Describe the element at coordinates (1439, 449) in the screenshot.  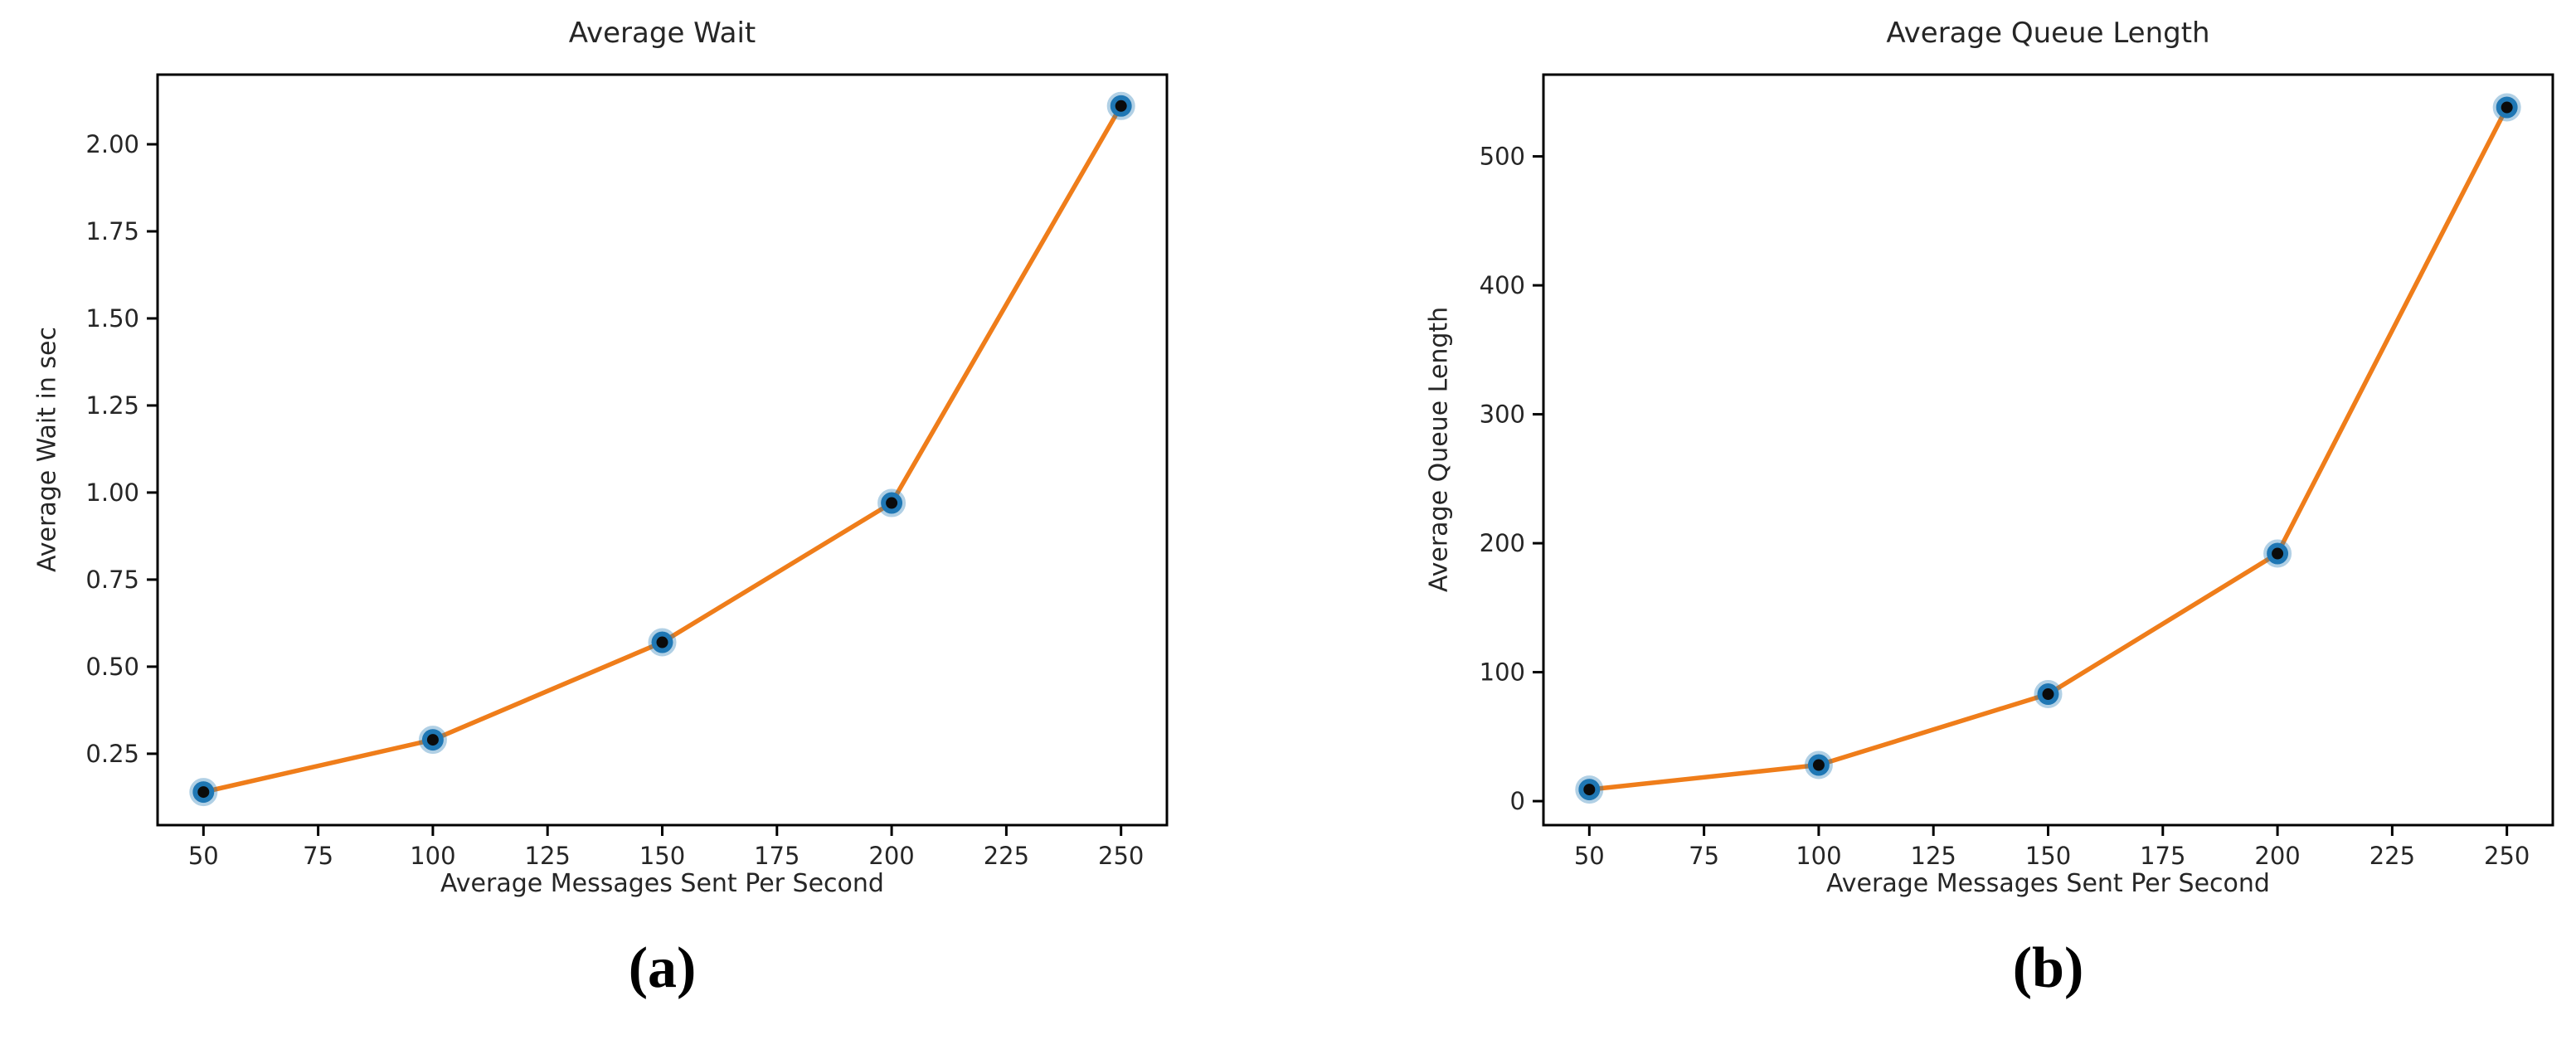
I see `y-axis-label-average-queue-length: Average Queue Length` at that location.